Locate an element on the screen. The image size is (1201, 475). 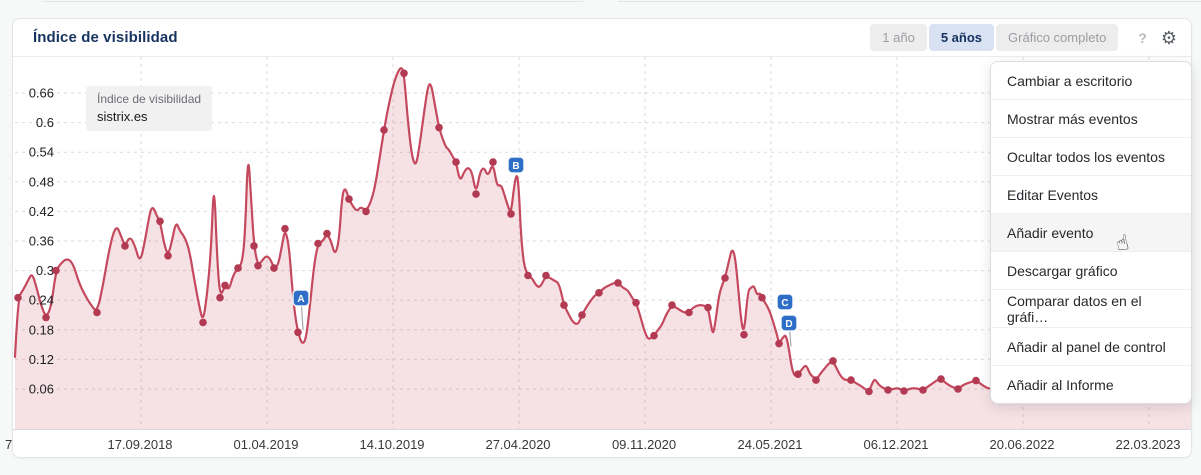
y-tick-label-4: 0.42 is located at coordinates (41, 211).